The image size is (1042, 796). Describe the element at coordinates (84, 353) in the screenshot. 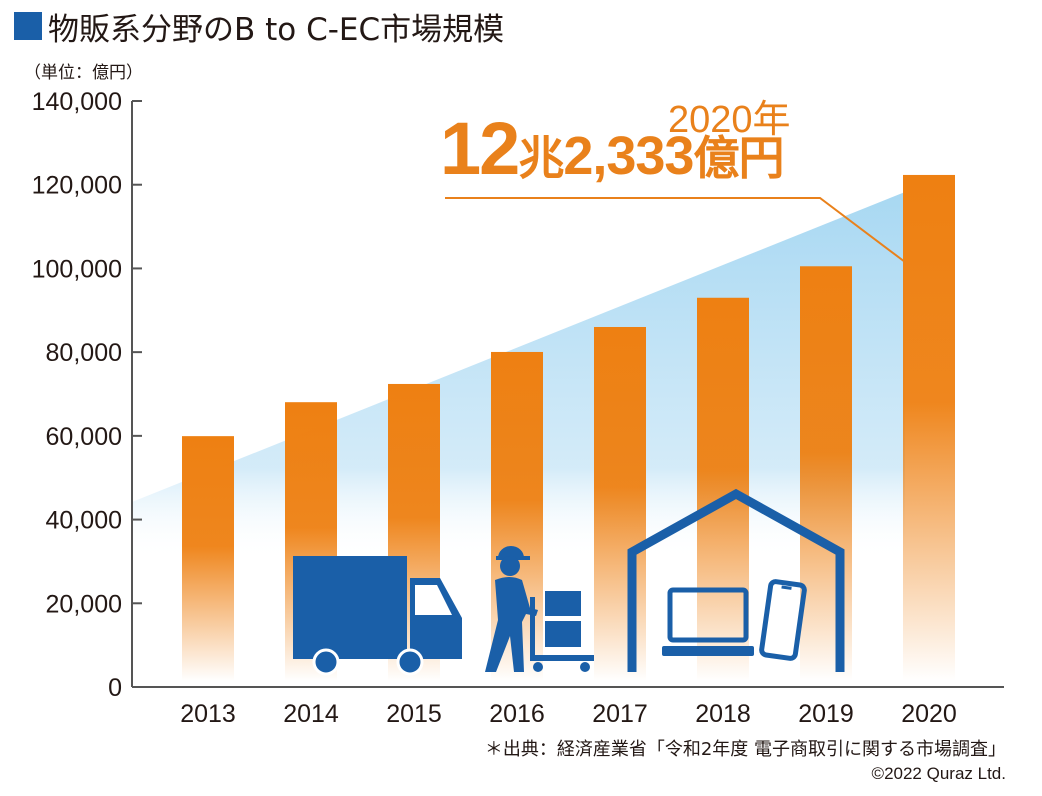

I see `y-tick-label: 80,000` at that location.